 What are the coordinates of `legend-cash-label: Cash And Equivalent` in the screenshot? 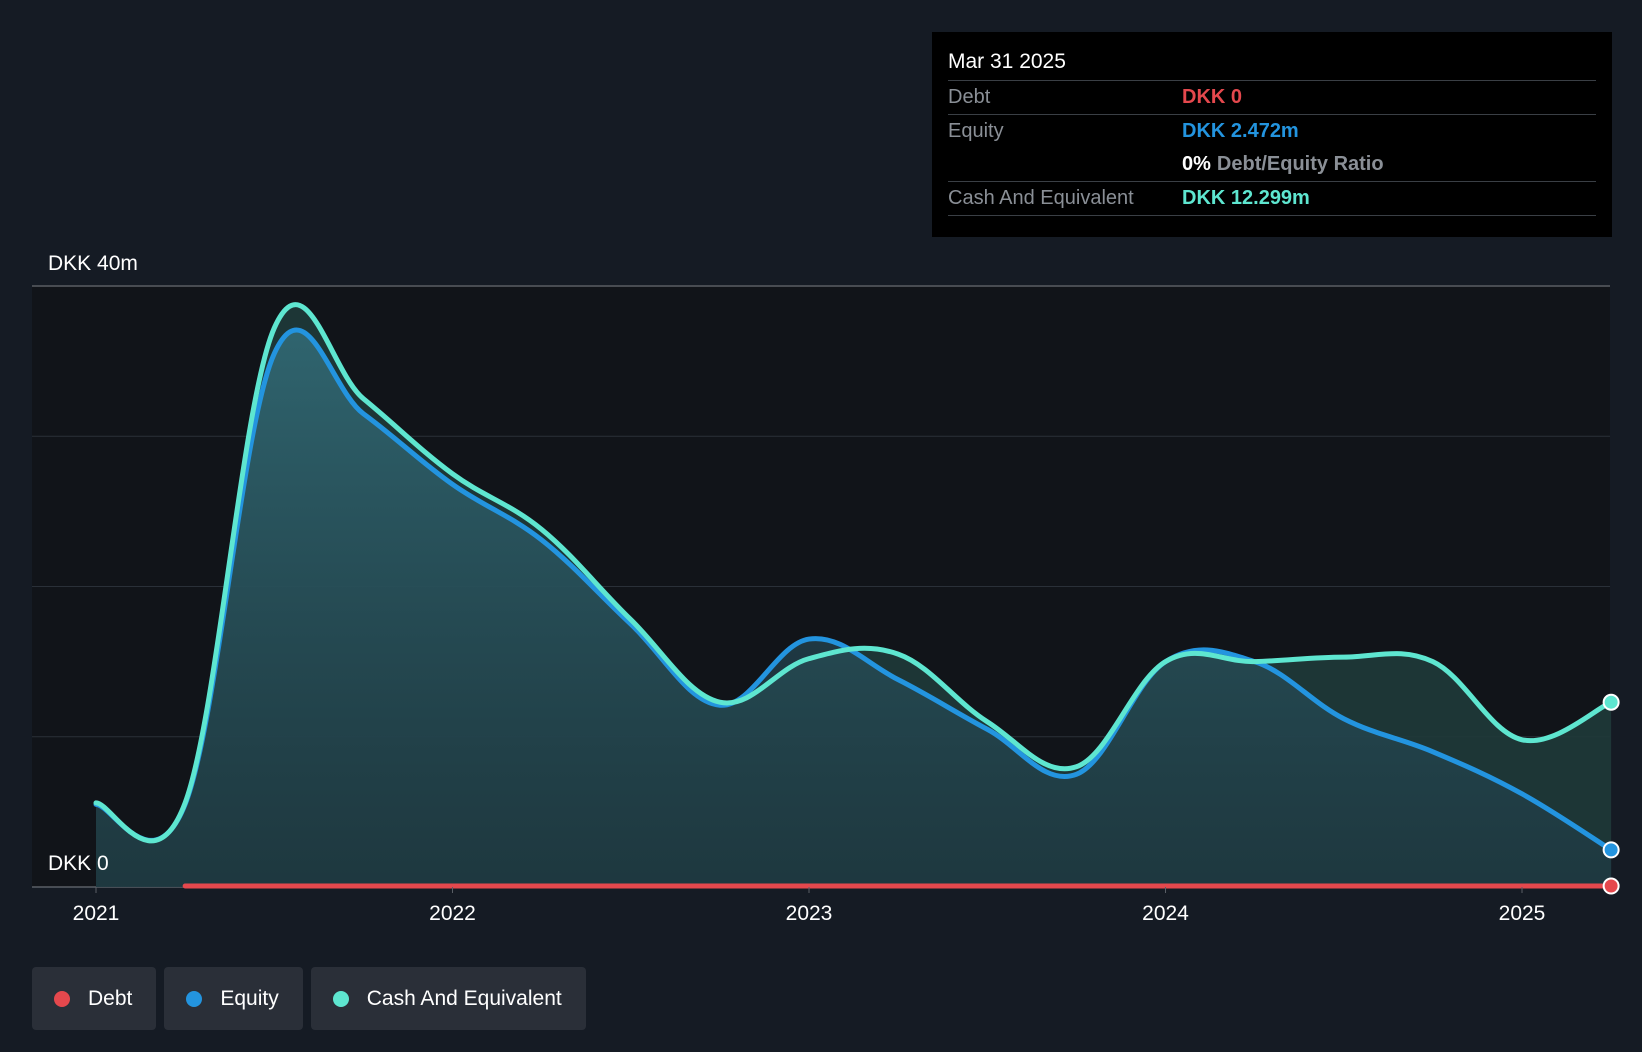 It's located at (464, 998).